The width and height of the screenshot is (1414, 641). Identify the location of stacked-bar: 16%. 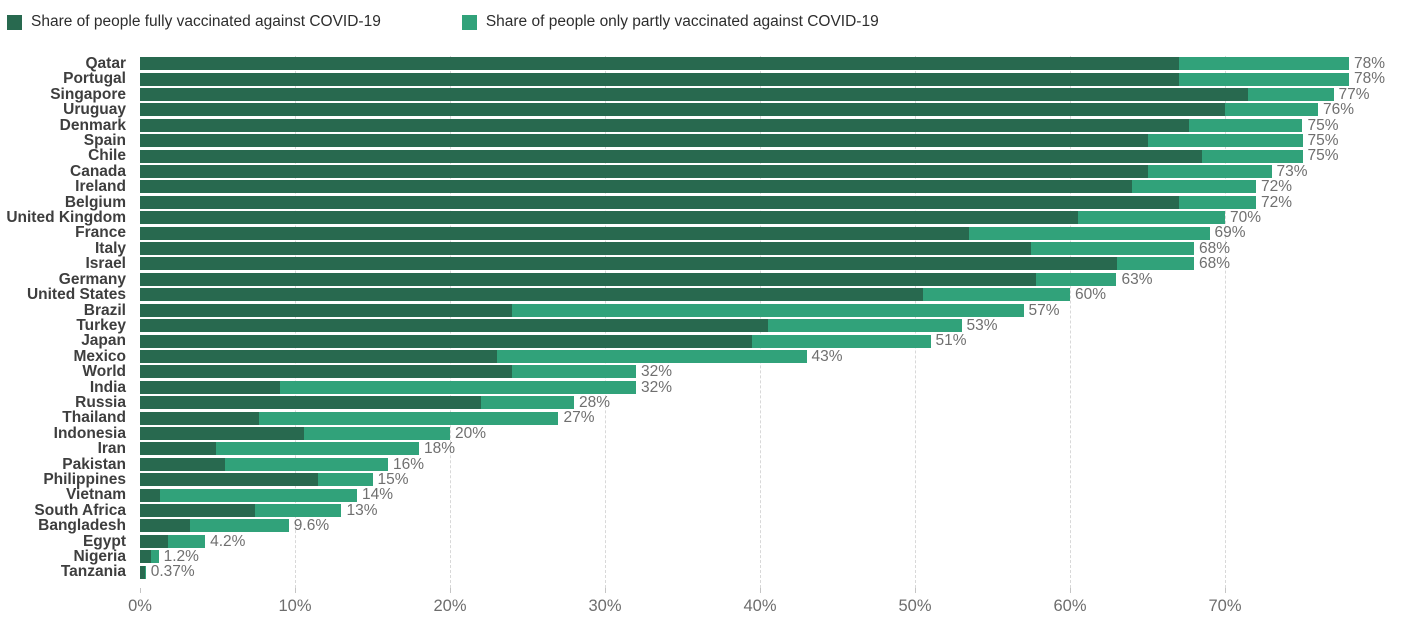
(282, 464).